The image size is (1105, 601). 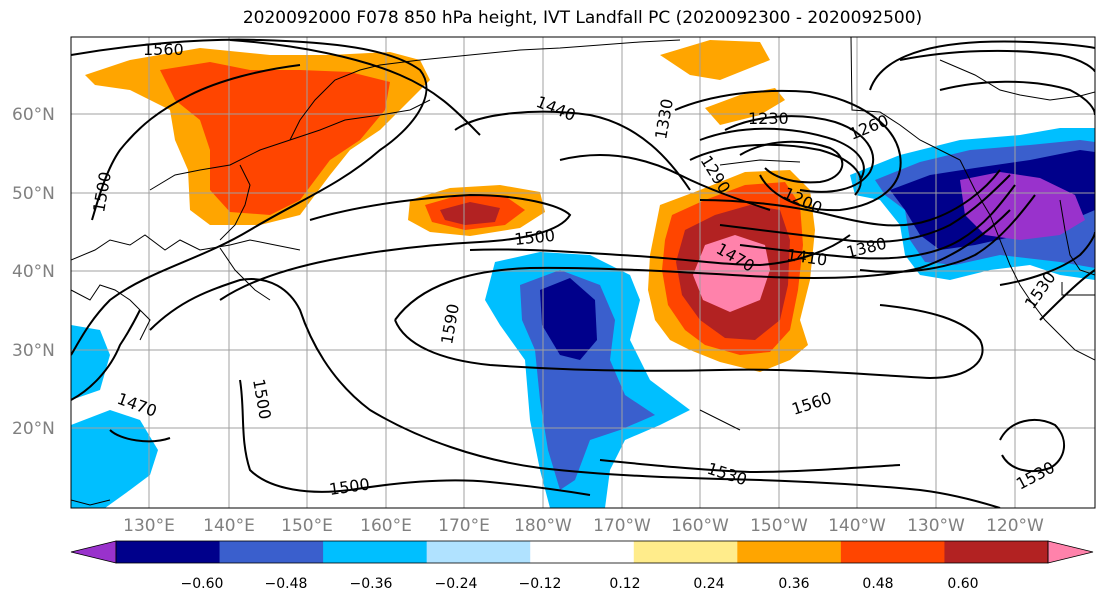 What do you see at coordinates (286, 584) in the screenshot?
I see `colorbar-tick-label: −0.48` at bounding box center [286, 584].